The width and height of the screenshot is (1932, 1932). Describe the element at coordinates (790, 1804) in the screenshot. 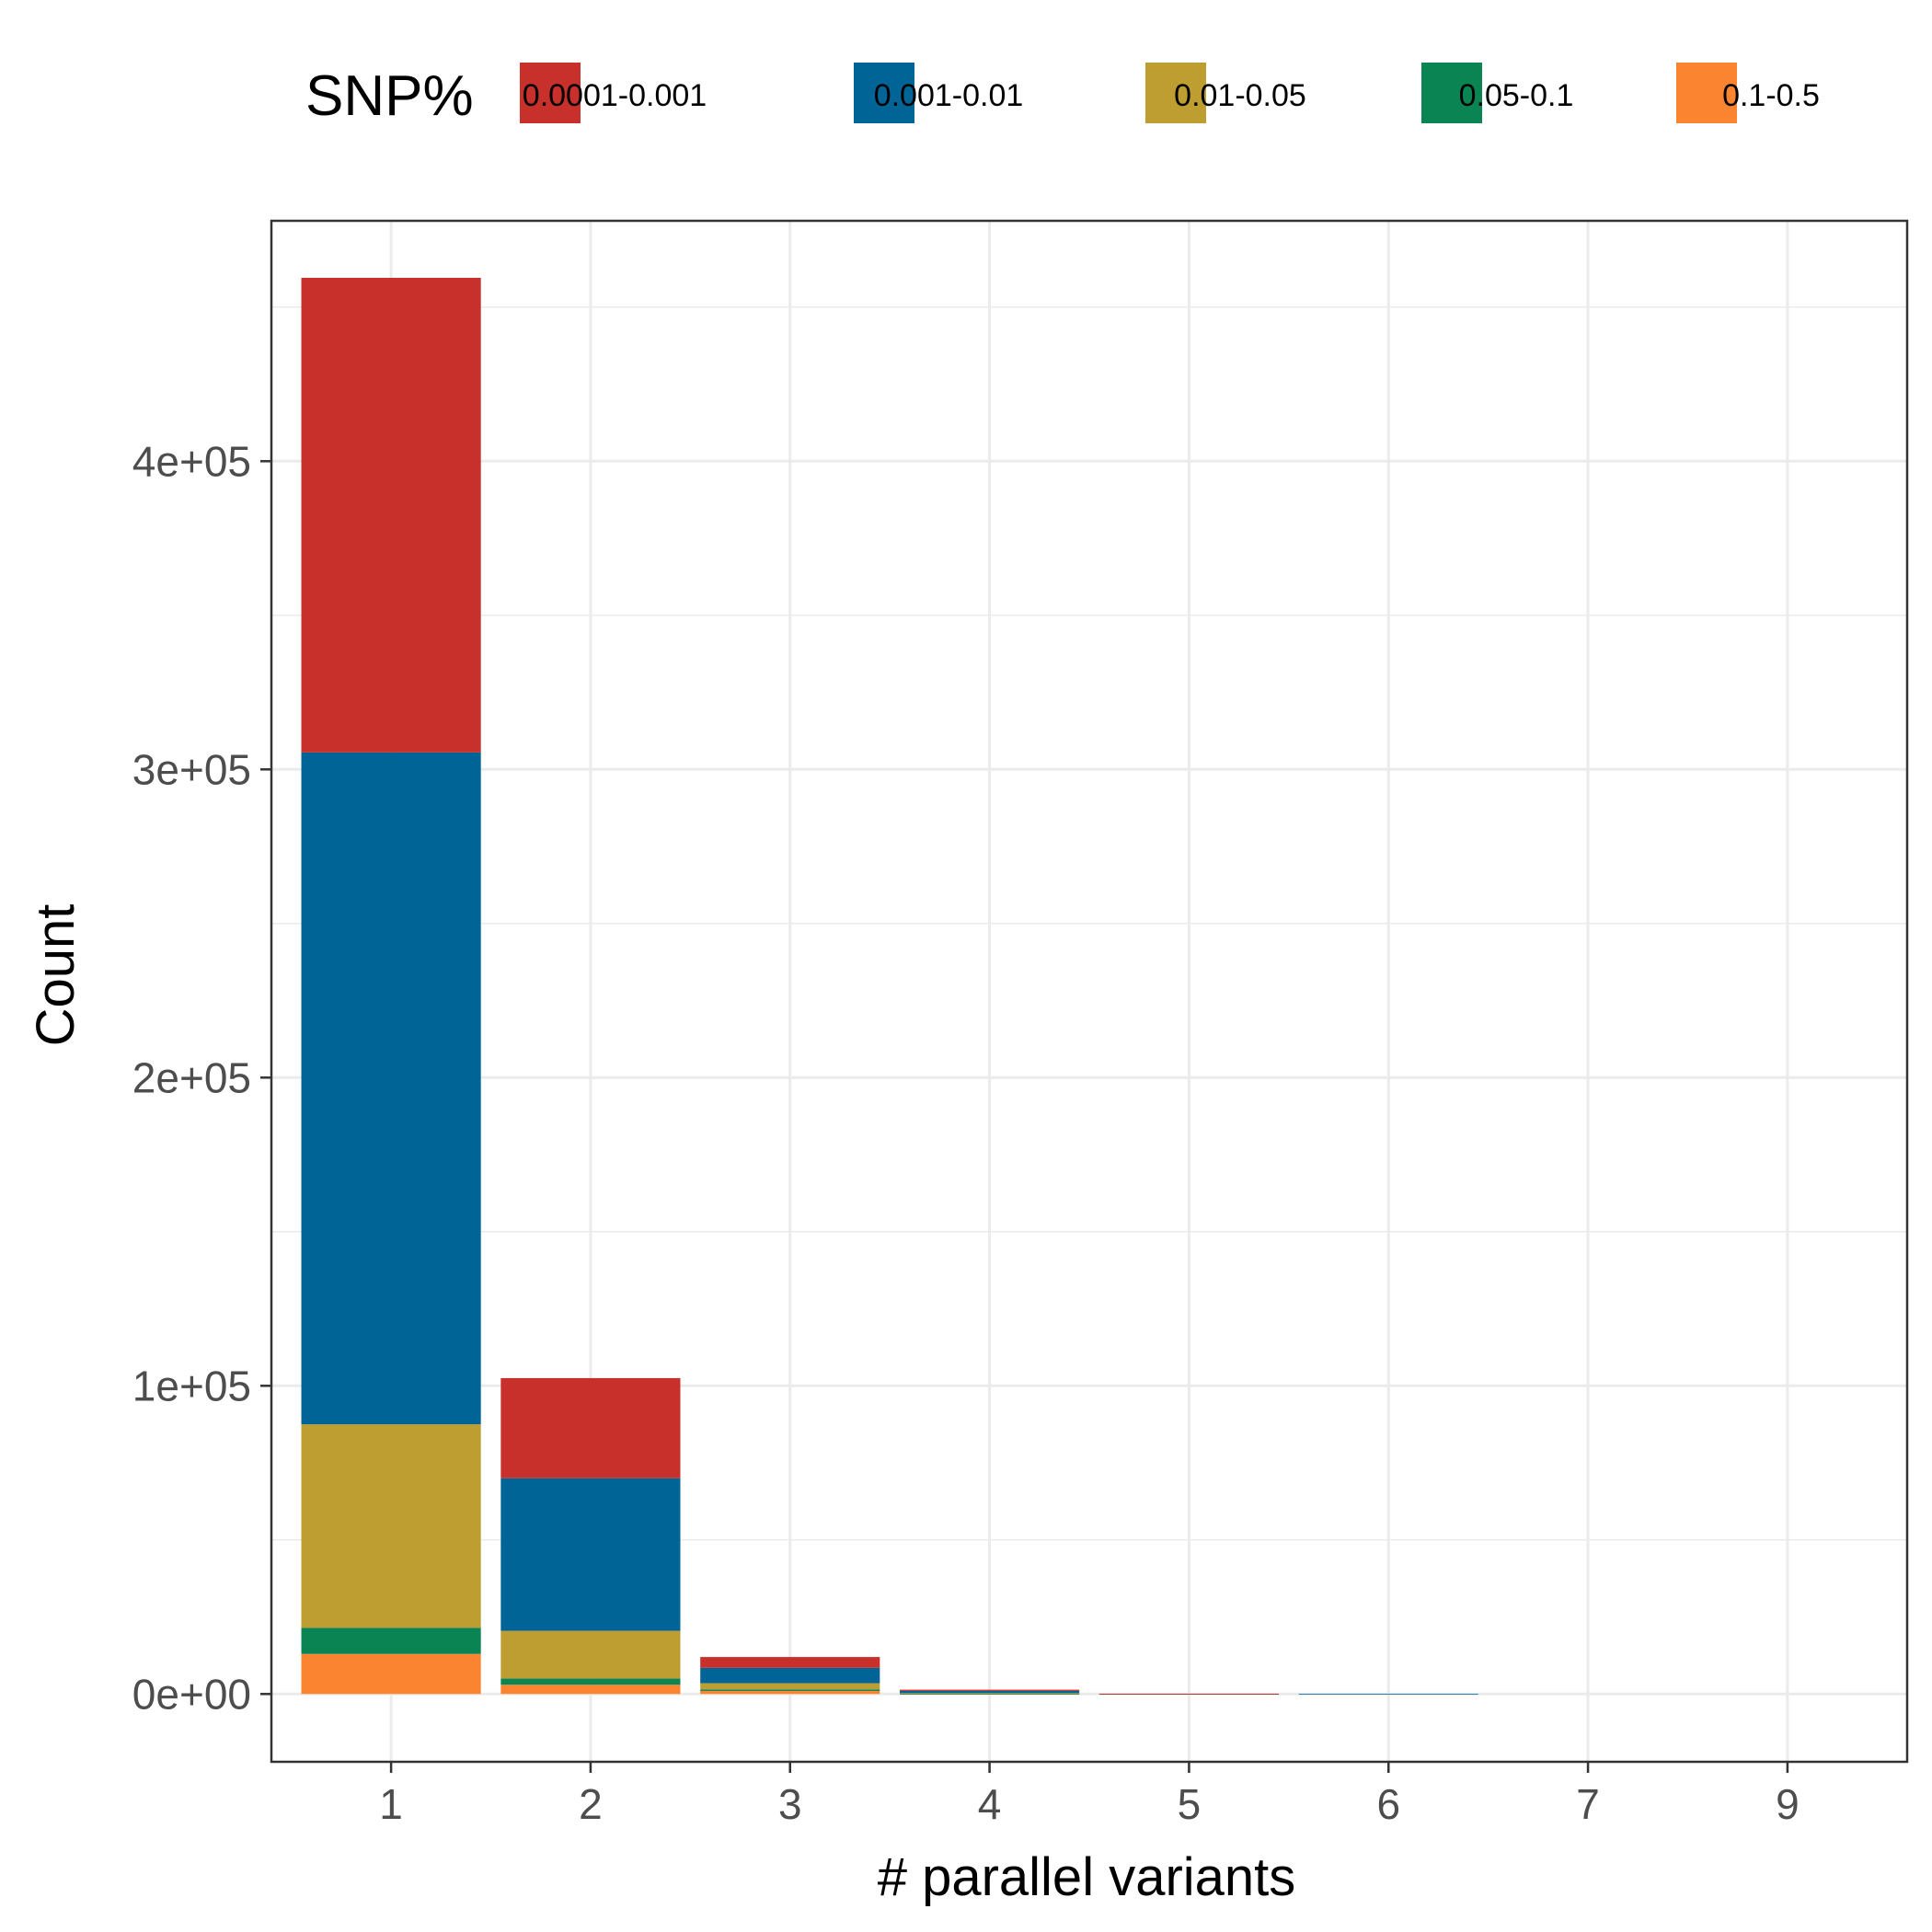

I see `x-tick-label: 3` at that location.